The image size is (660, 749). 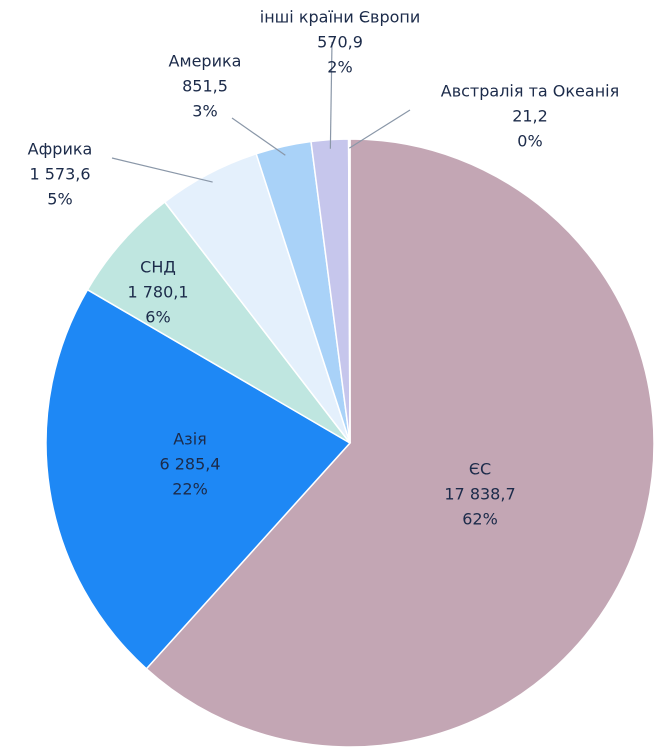 I want to click on slice-name: Австралія та Океанія, so click(x=530, y=91).